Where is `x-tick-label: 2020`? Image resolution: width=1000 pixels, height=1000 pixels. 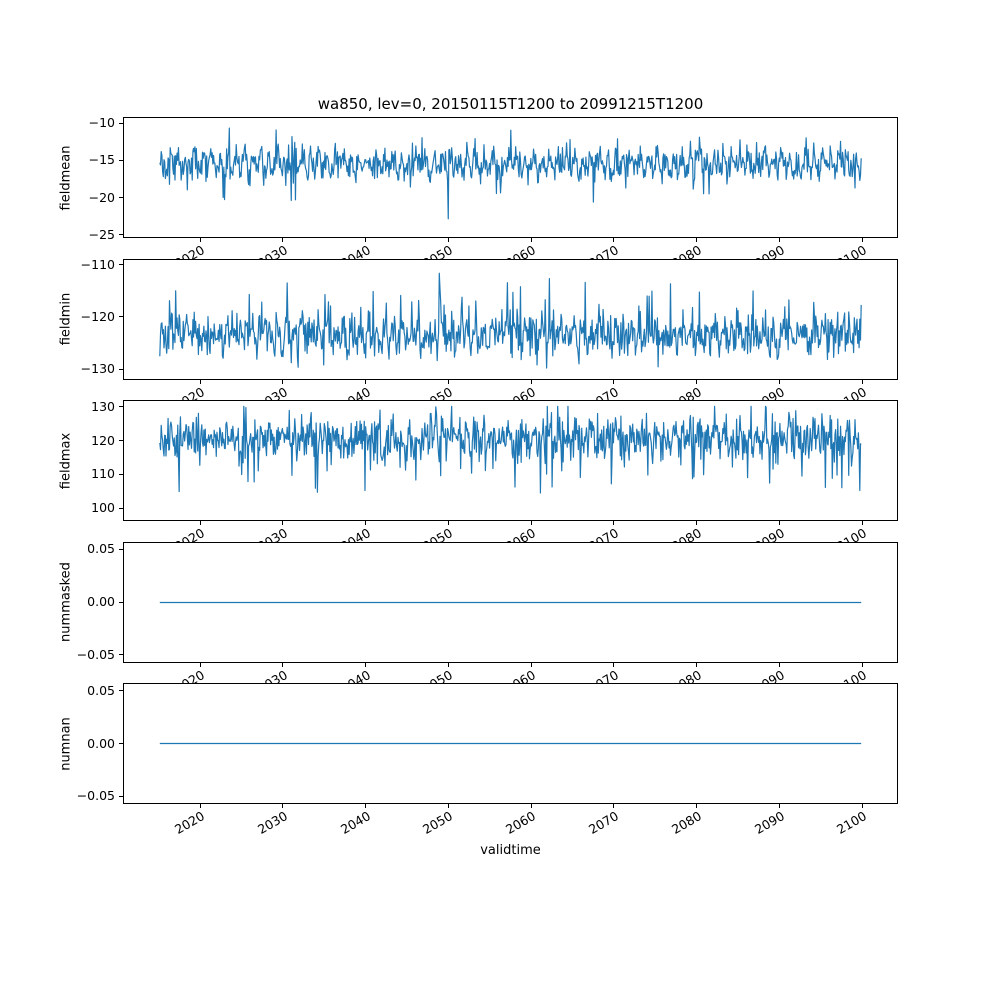
x-tick-label: 2020 is located at coordinates (189, 823).